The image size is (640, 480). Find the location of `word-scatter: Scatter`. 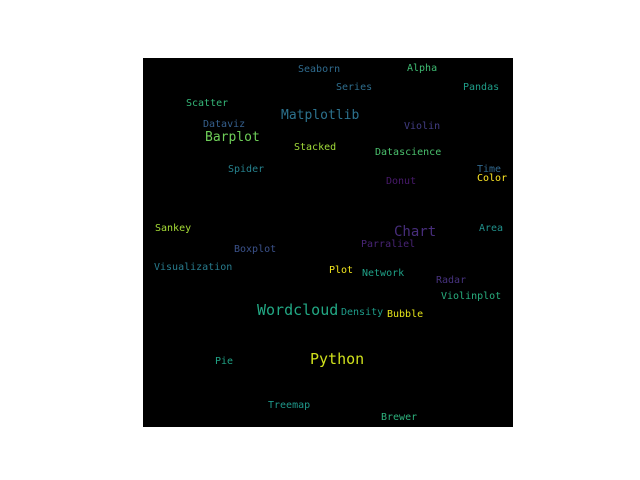

word-scatter: Scatter is located at coordinates (207, 103).